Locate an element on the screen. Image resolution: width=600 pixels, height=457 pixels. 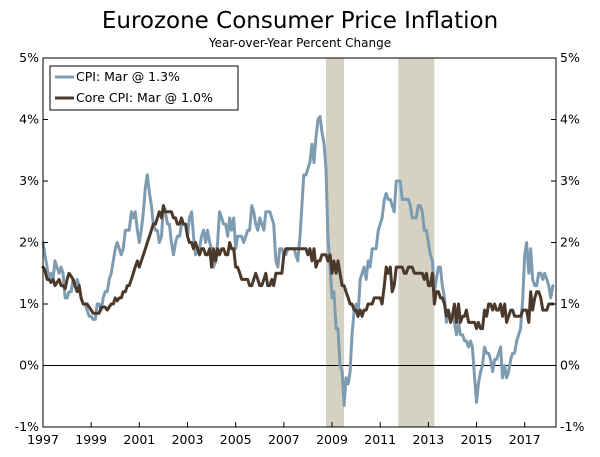
chart-title: Eurozone Consumer Price Inflation is located at coordinates (300, 21).